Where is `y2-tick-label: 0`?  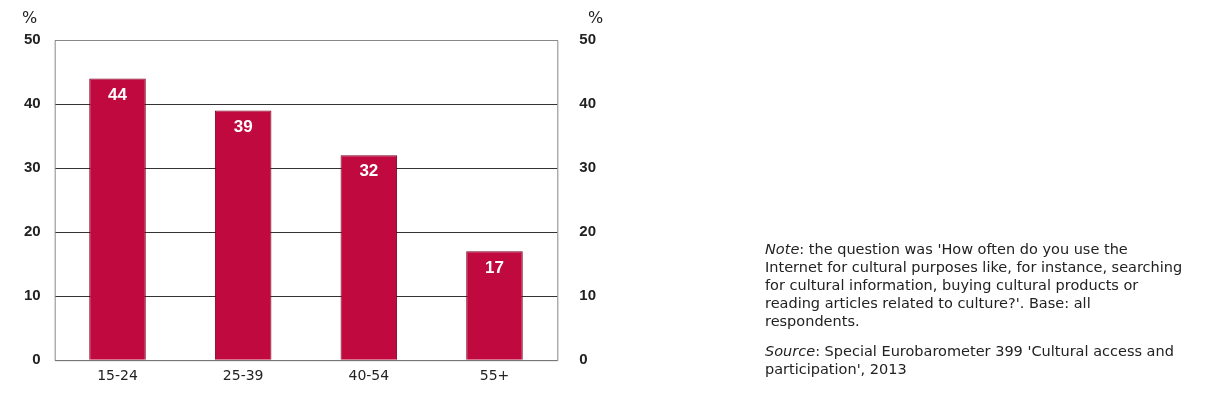
y2-tick-label: 0 is located at coordinates (583, 359).